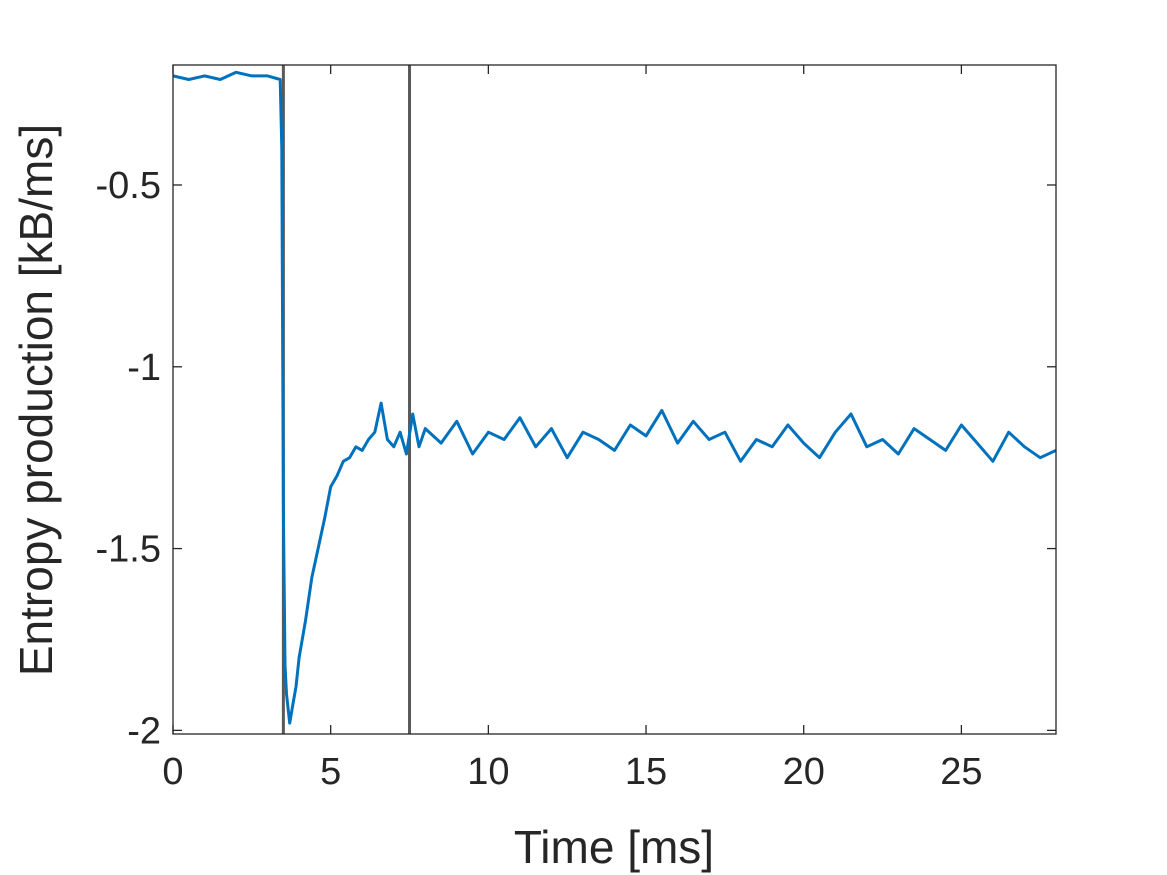 The width and height of the screenshot is (1167, 875). I want to click on y-axis-label: Entropy production [kB/ms], so click(36, 400).